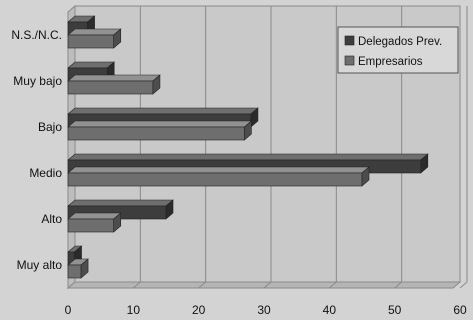 This screenshot has width=473, height=320. Describe the element at coordinates (51, 219) in the screenshot. I see `category-label: Alto` at that location.